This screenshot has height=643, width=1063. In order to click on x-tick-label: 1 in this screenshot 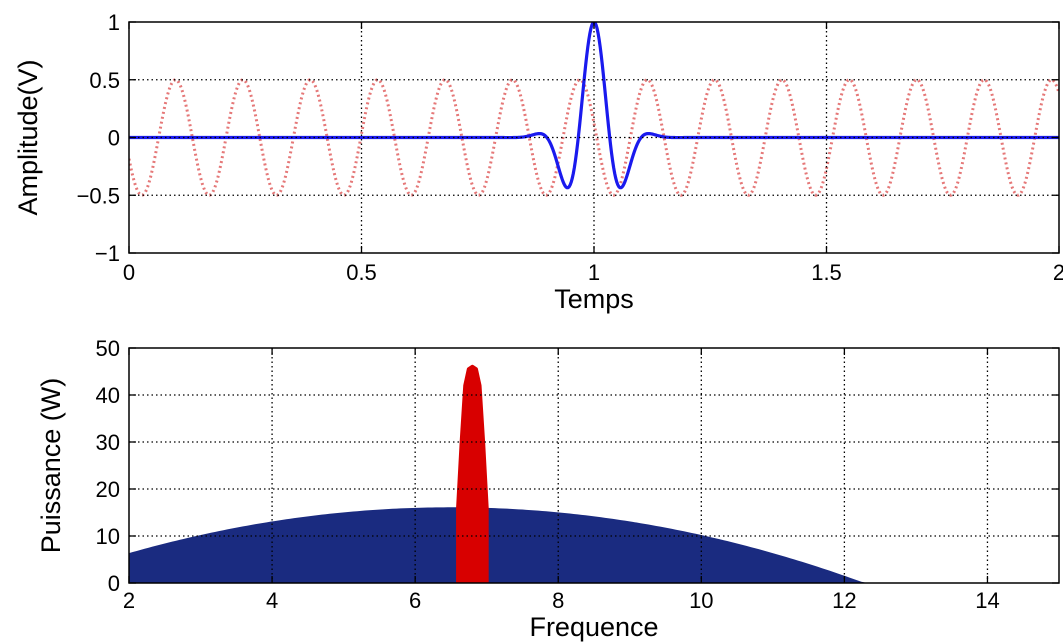, I will do `click(594, 272)`.